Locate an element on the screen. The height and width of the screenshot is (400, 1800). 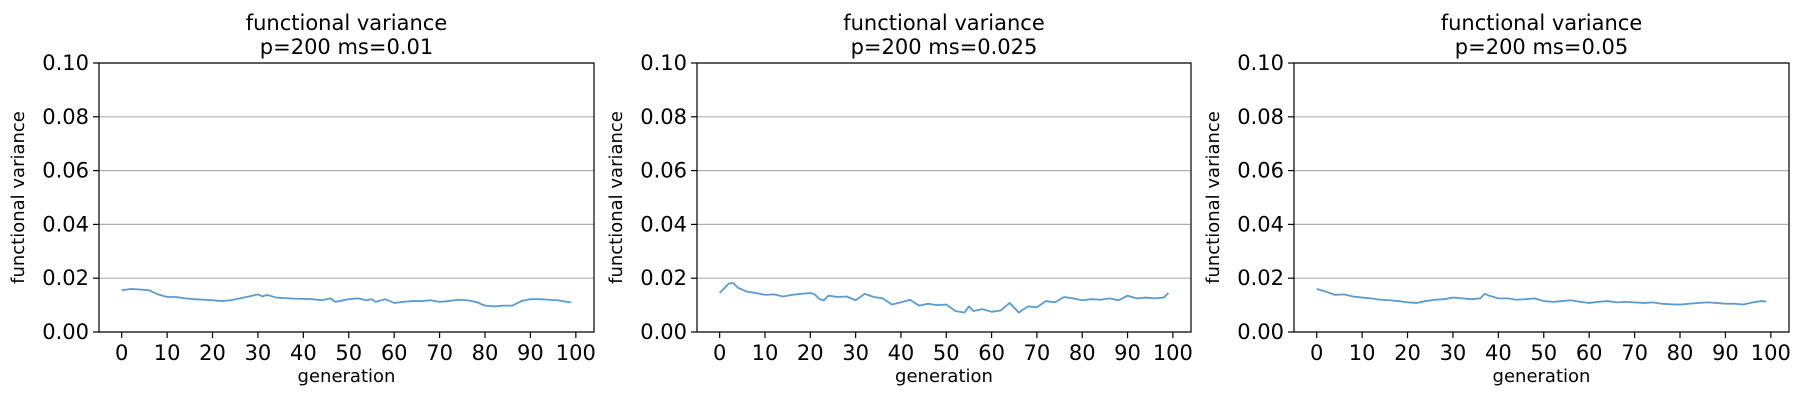
chart-subtitle: p=200 ms=0.025 is located at coordinates (944, 47).